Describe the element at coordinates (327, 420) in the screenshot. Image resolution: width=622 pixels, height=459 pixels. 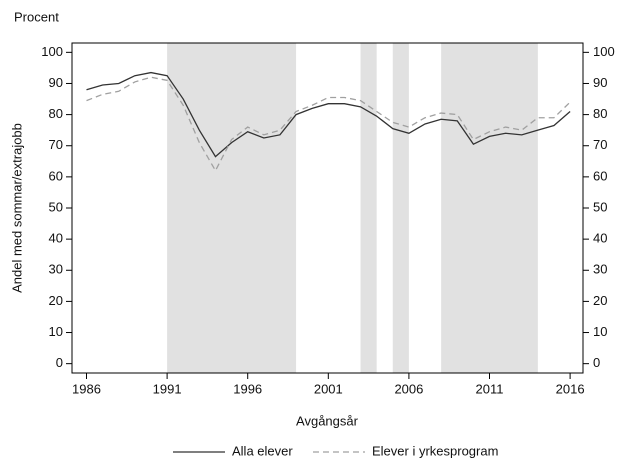
I see `x-axis-label: Avgångsår` at that location.